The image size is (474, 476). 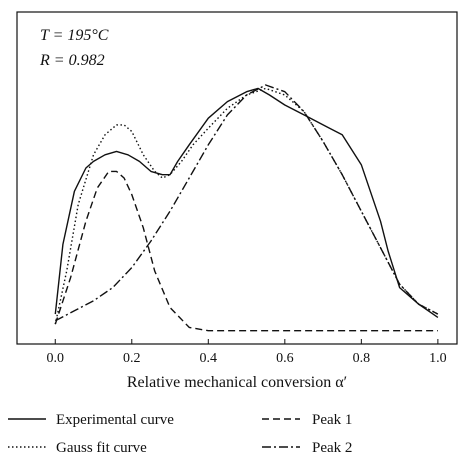 What do you see at coordinates (101, 448) in the screenshot?
I see `legend-label-gauss: Gauss fit curve` at bounding box center [101, 448].